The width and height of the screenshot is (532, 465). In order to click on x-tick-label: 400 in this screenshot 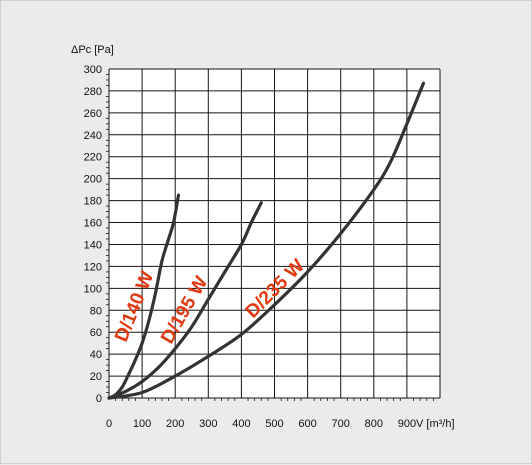, I will do `click(241, 424)`.